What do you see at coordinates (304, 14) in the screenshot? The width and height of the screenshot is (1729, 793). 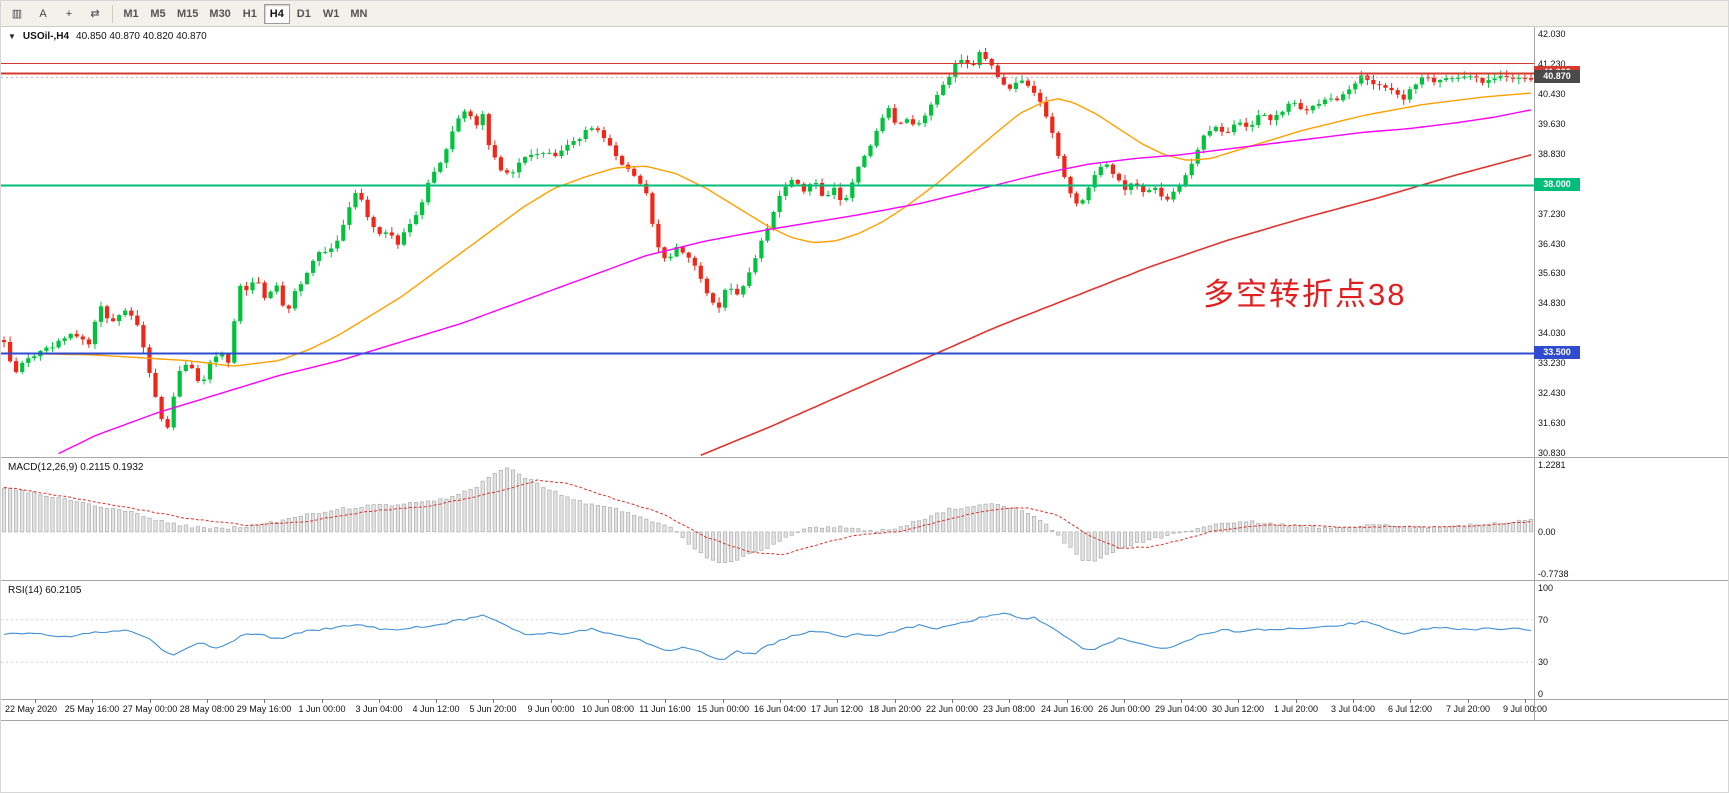 I see `timeframe-button-d1: D1` at bounding box center [304, 14].